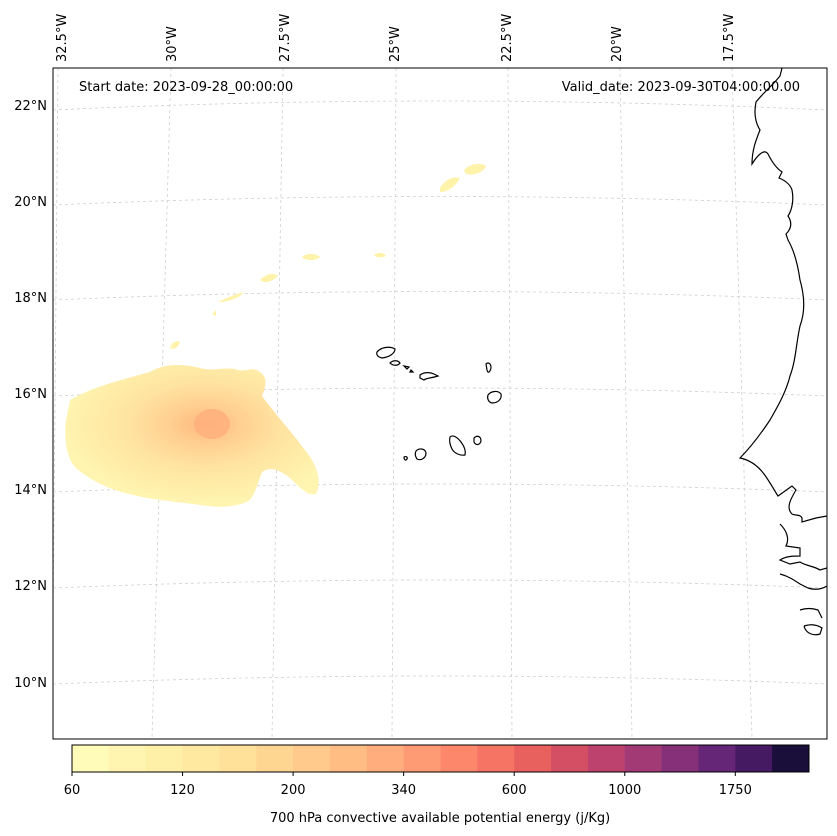 This screenshot has height=836, width=837. What do you see at coordinates (405, 458) in the screenshot?
I see `cape-verde-brava` at bounding box center [405, 458].